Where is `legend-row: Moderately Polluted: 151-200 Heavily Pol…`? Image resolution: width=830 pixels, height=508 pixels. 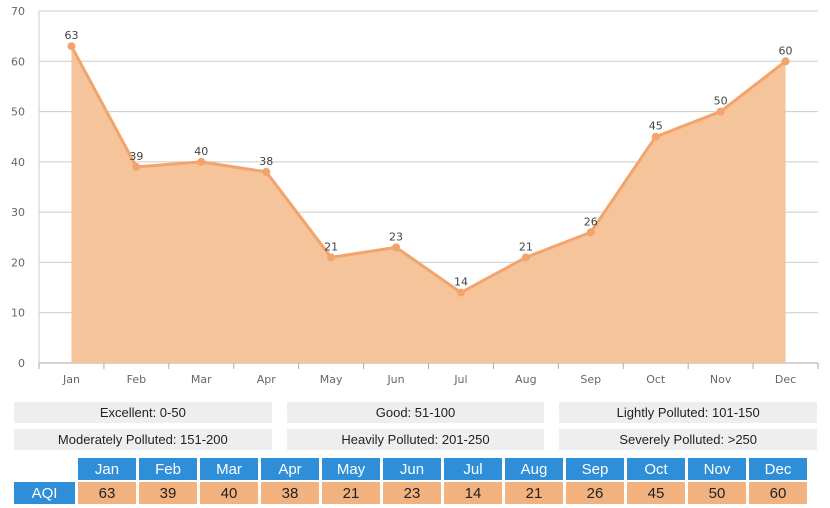 legend-row: Moderately Polluted: 151-200 Heavily Pol… is located at coordinates (416, 439).